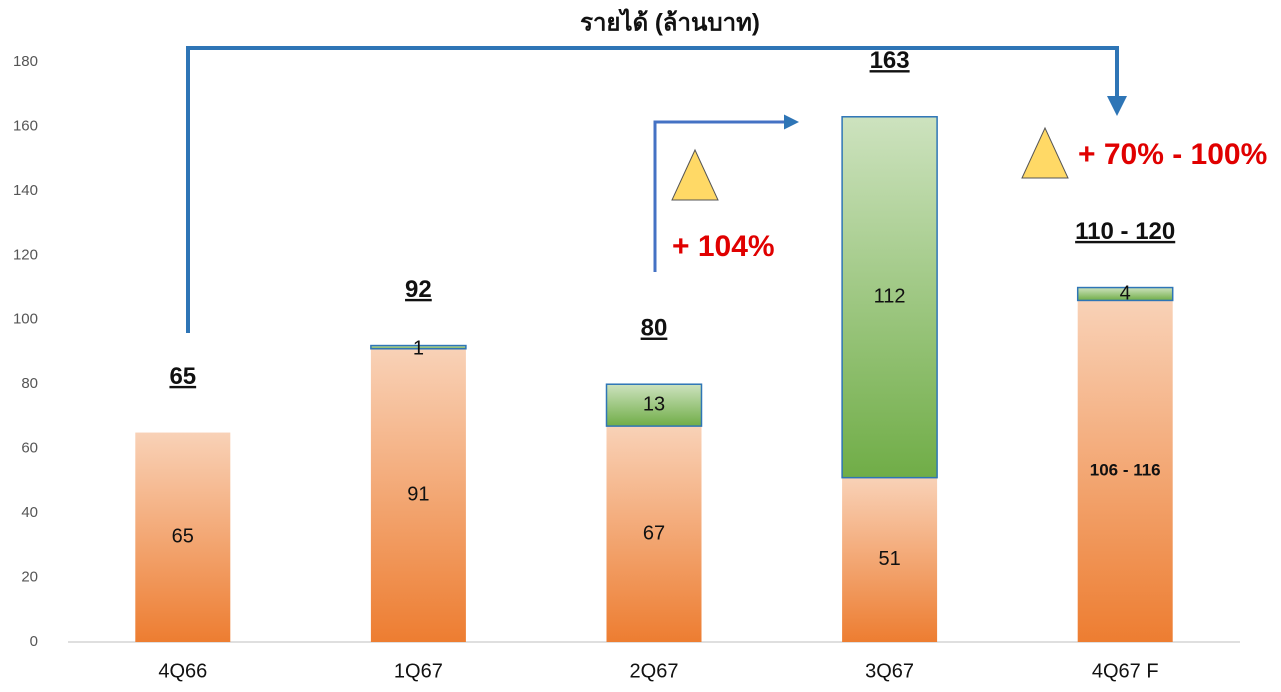 The width and height of the screenshot is (1281, 692). I want to click on chart-title: รายได้ (ล้านบาท), so click(670, 21).